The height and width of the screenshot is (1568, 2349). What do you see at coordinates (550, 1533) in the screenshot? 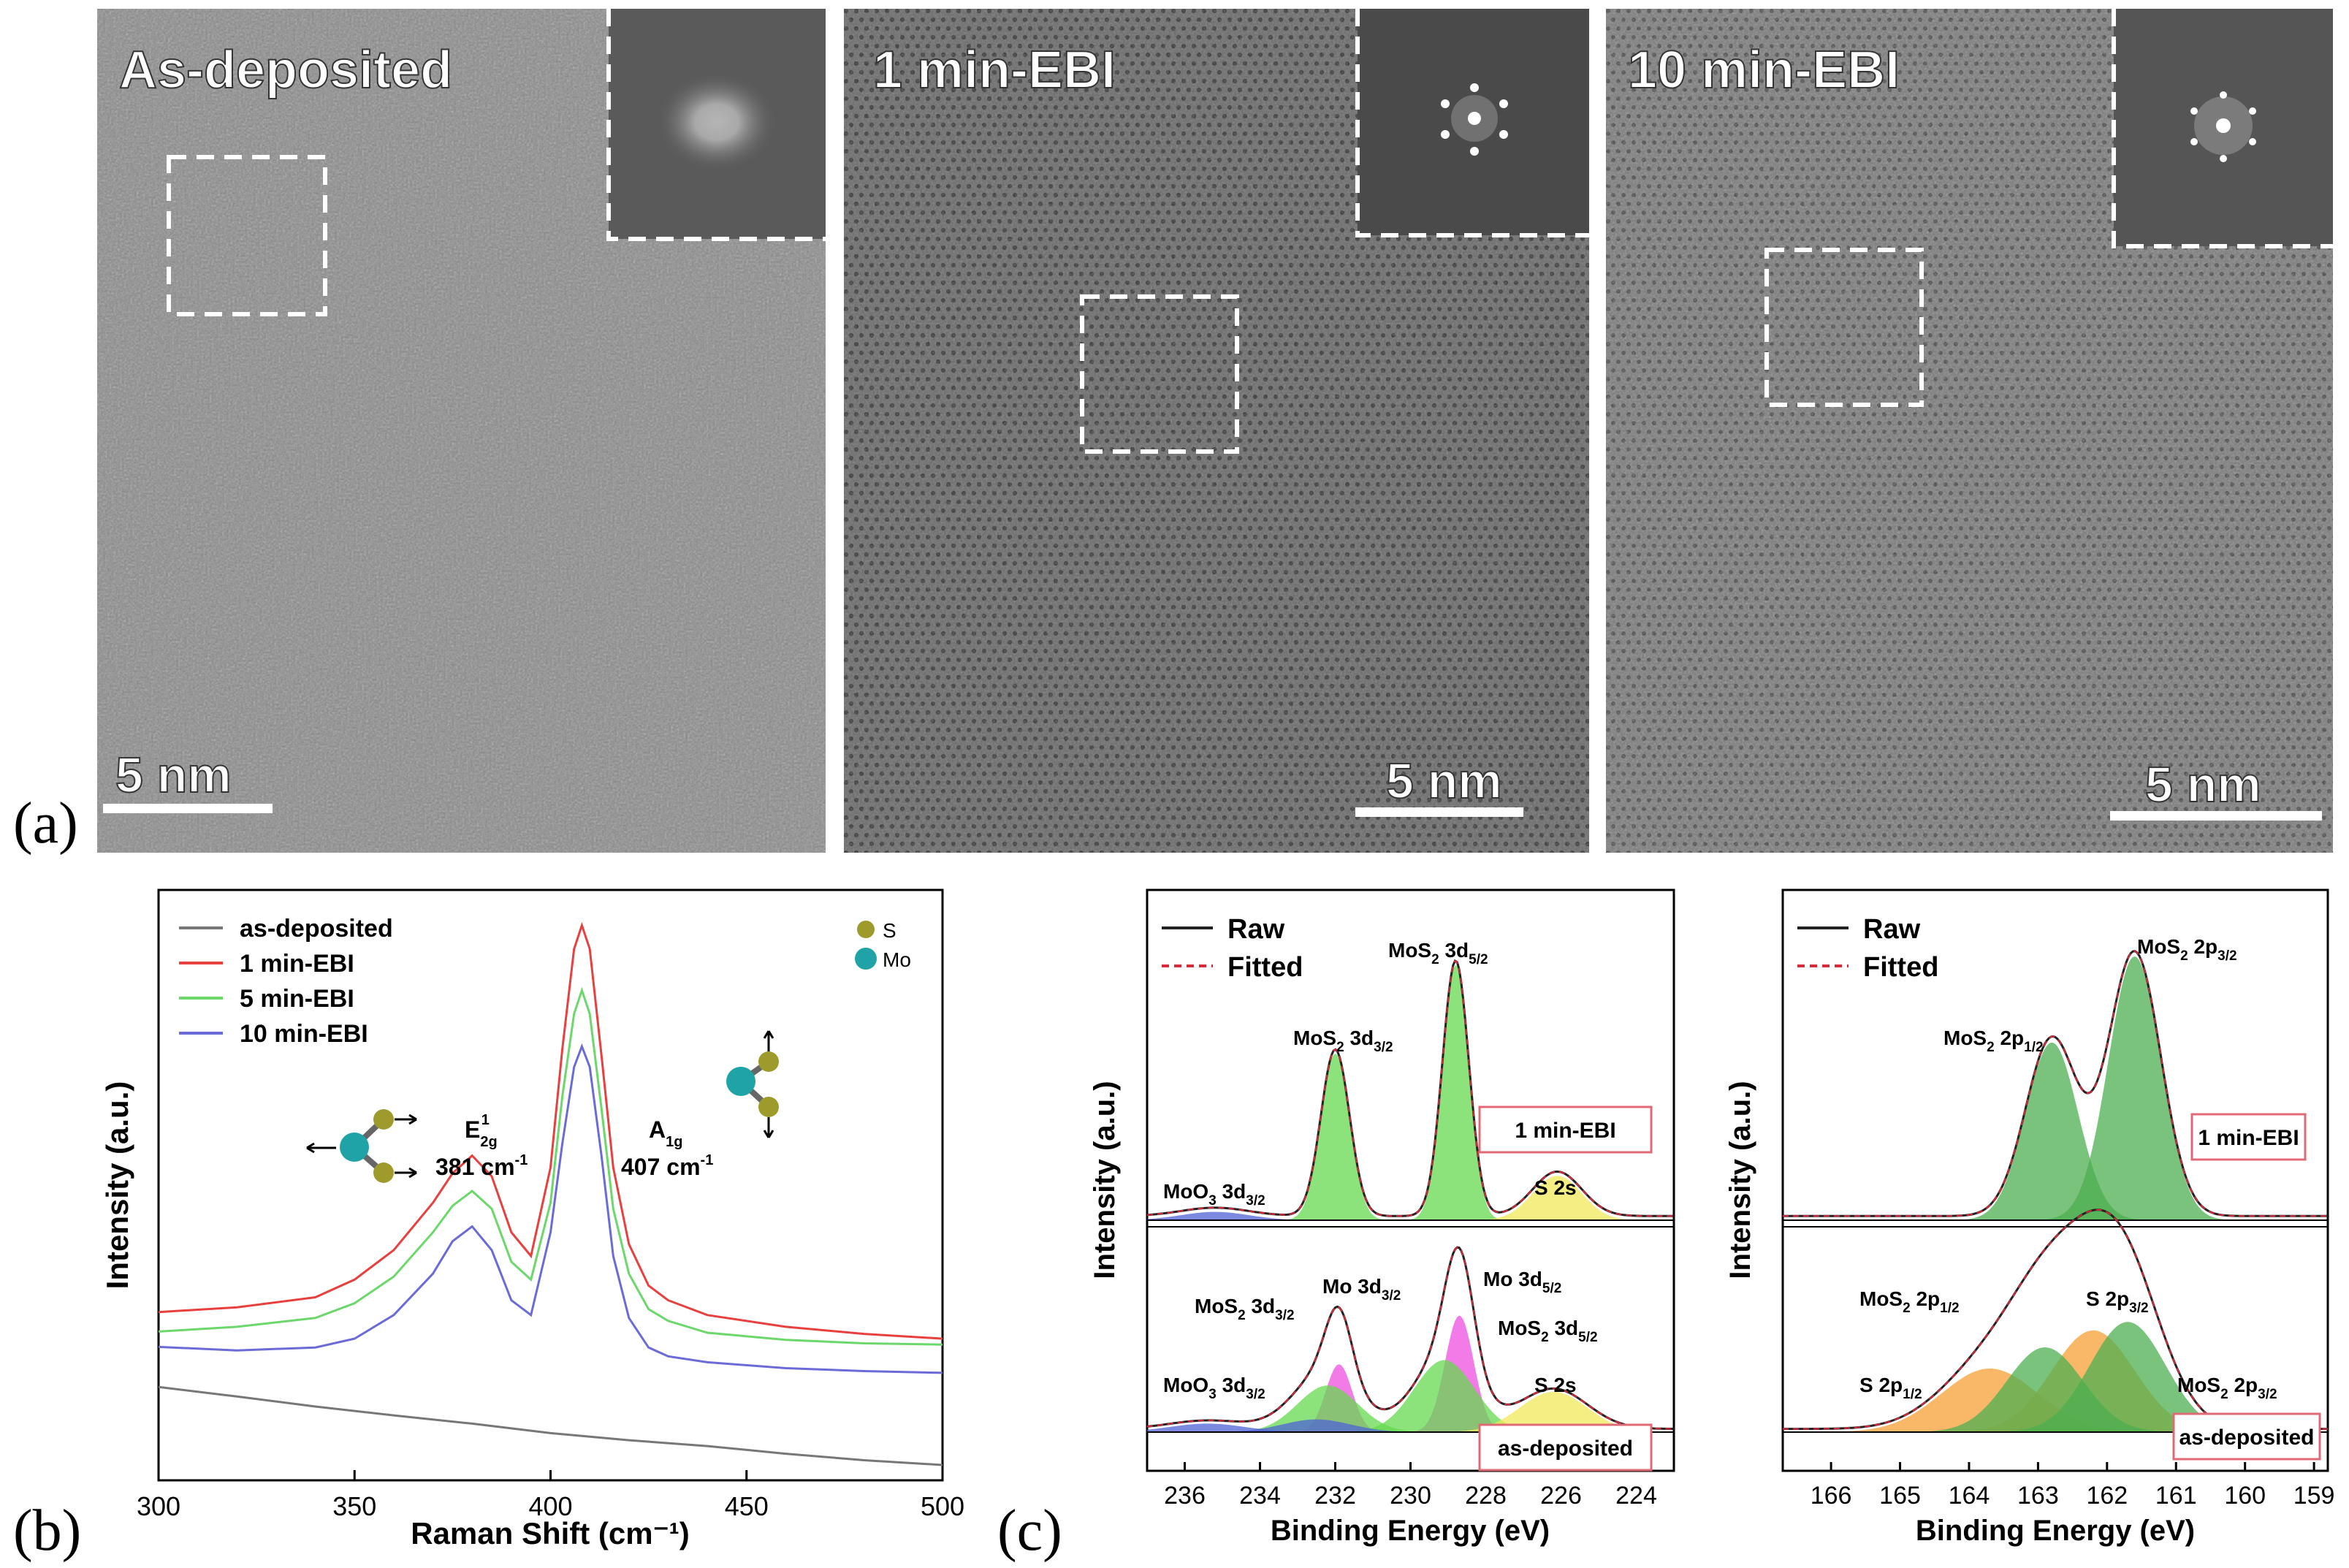
I see `x-axis-label: Raman Shift (cm⁻¹)` at bounding box center [550, 1533].